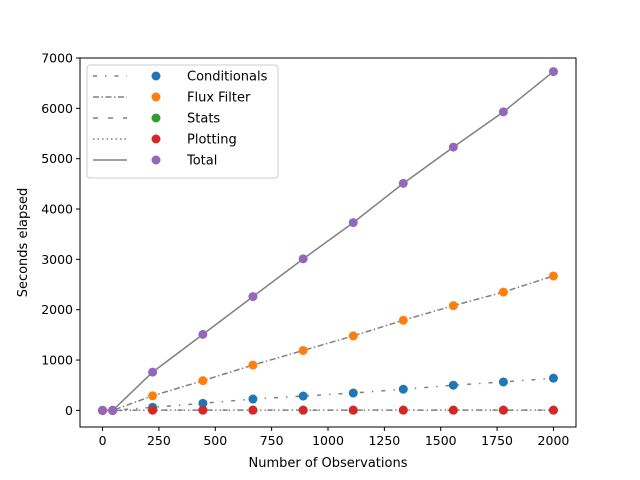 Image resolution: width=640 pixels, height=480 pixels. Describe the element at coordinates (212, 140) in the screenshot. I see `legend-label-plotting: Plotting` at that location.